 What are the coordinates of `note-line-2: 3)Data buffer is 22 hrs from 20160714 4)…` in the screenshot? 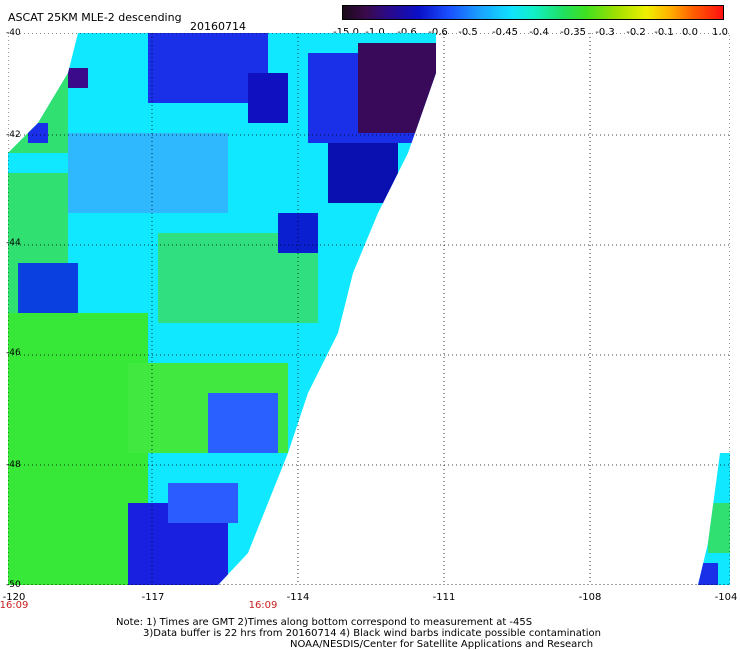 It's located at (372, 633).